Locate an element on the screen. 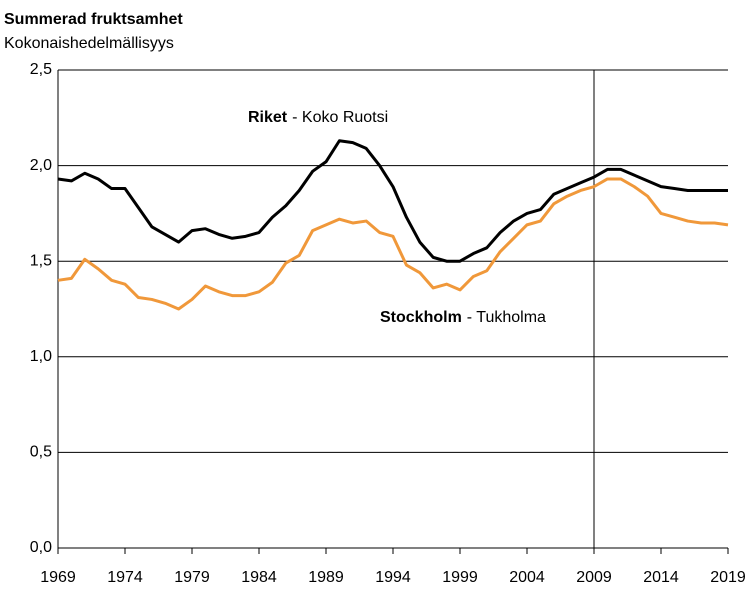 This screenshot has height=593, width=755. annotation: - Koko Ruotsi is located at coordinates (340, 117).